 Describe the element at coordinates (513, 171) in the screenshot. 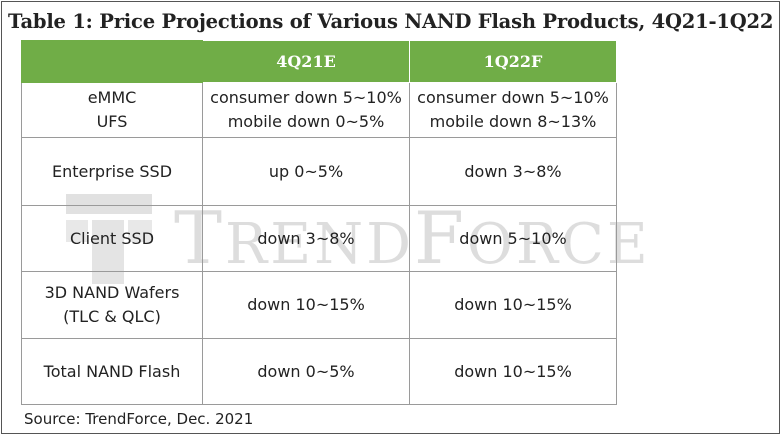

I see `value-cell-1q22f: down 3~8%` at that location.